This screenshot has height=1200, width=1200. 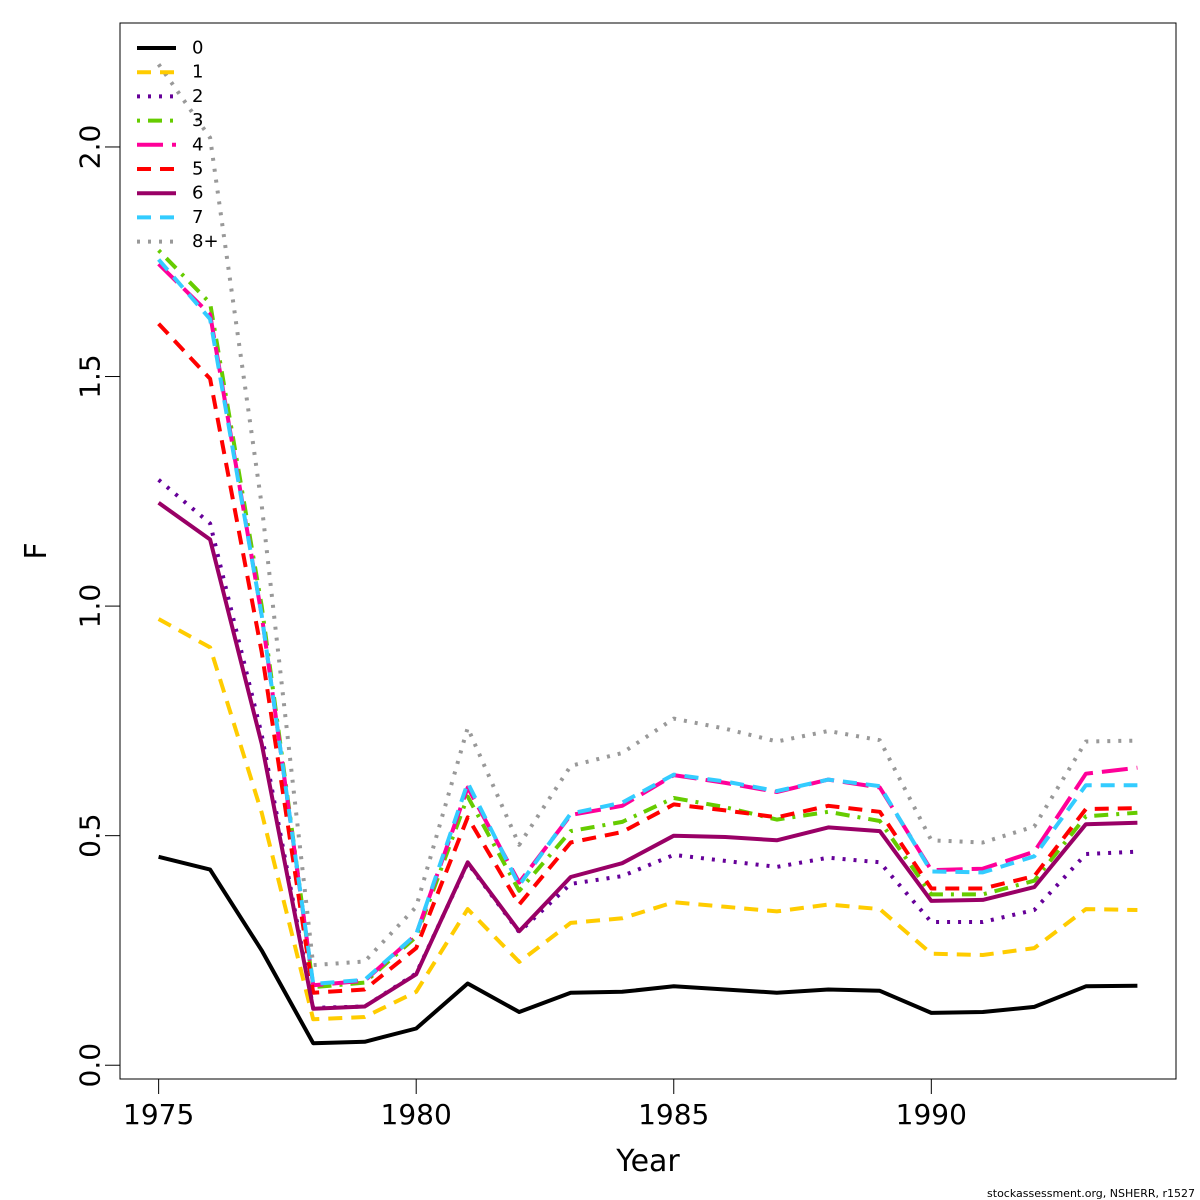 What do you see at coordinates (416, 1114) in the screenshot?
I see `x-tick-label: 1980` at bounding box center [416, 1114].